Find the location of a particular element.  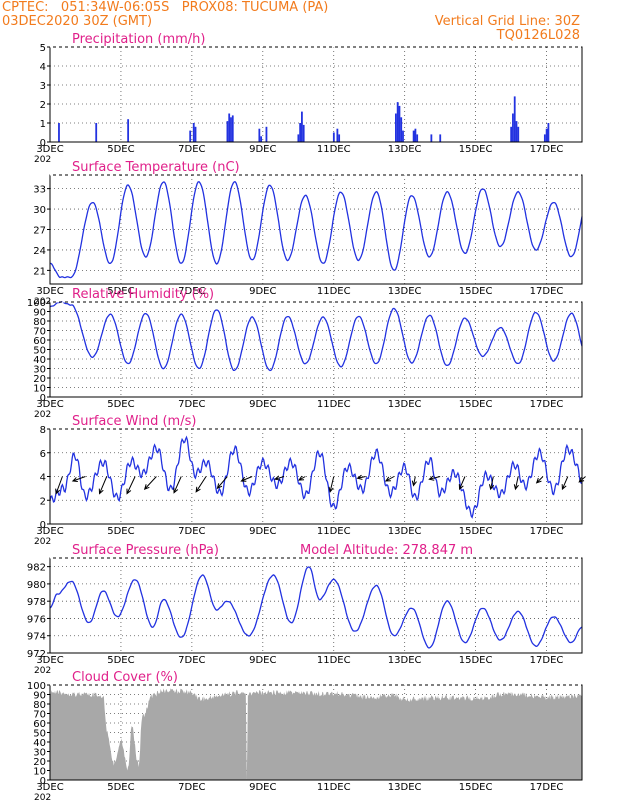

temp-xtick-label: 5DEC is located at coordinates (120, 291).